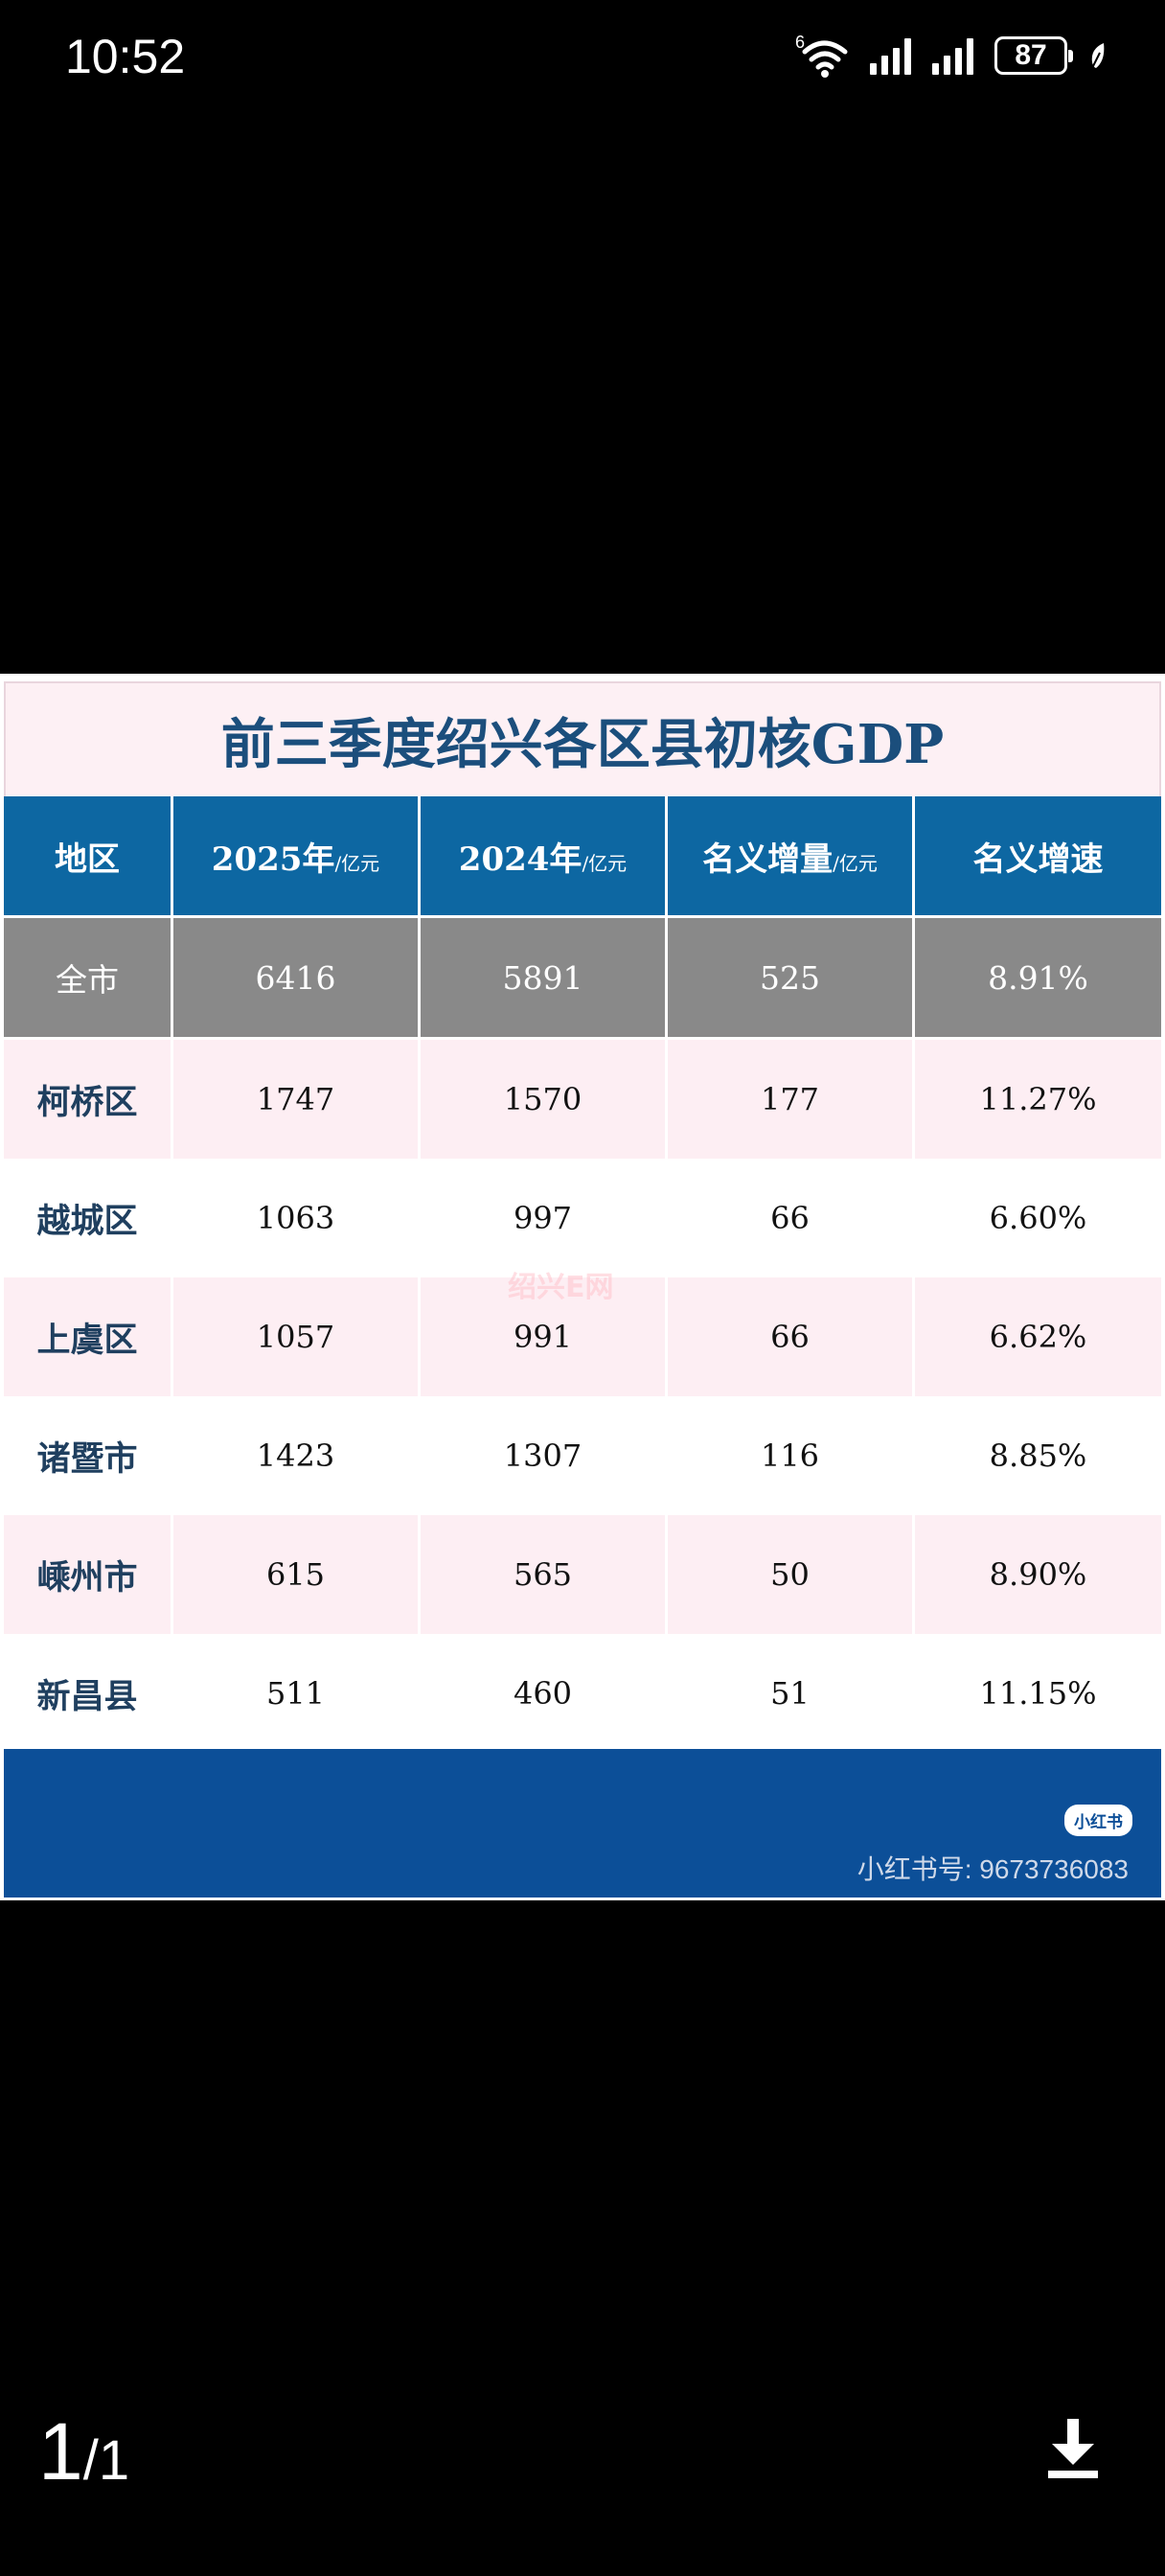  I want to click on table-header-row: 地区 2025年/亿元 2024年/亿元 名义增量/亿元 名义增速, so click(582, 857).